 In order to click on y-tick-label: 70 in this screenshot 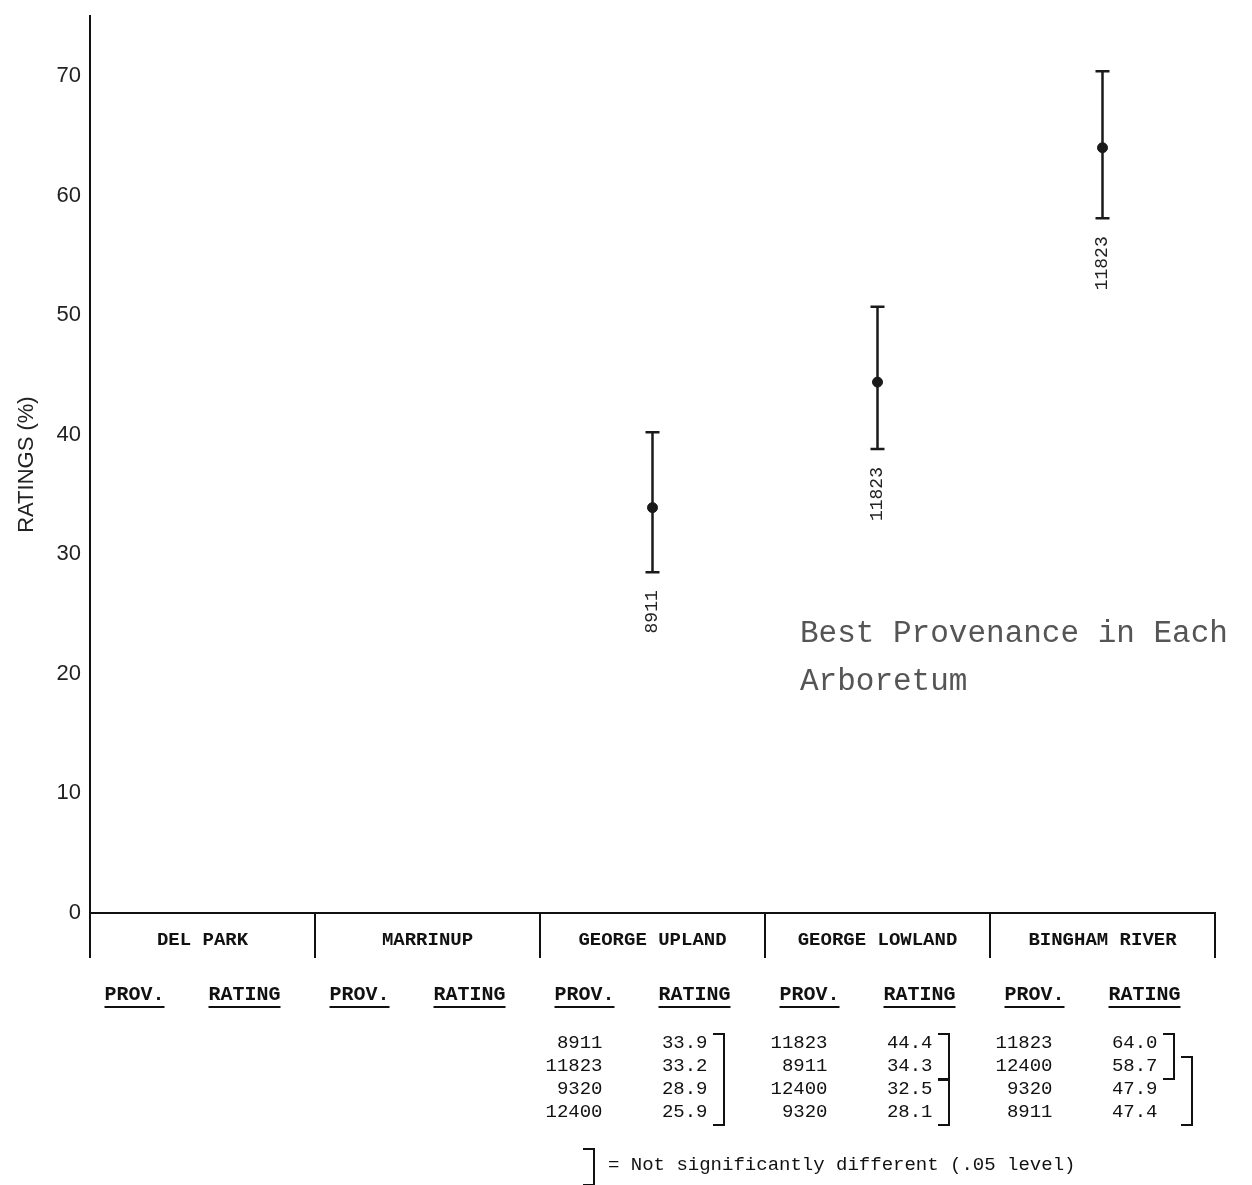, I will do `click(68, 75)`.